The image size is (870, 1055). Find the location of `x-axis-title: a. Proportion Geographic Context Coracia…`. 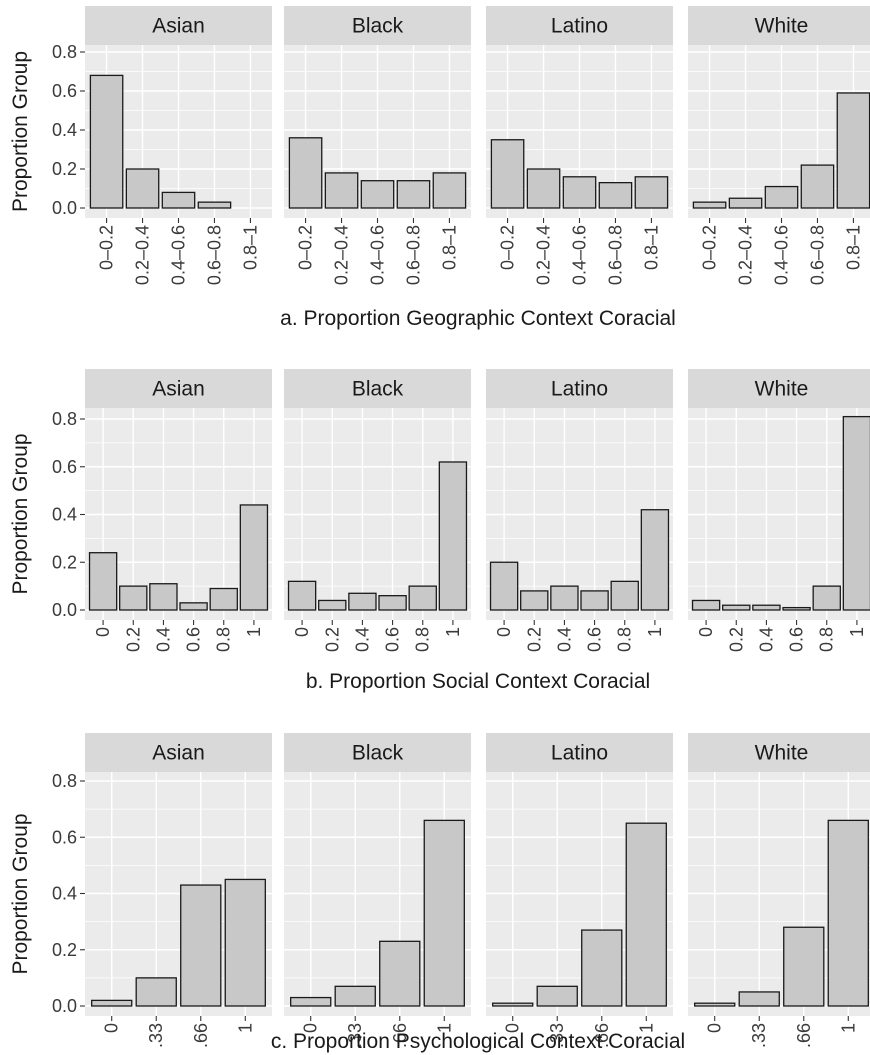

x-axis-title: a. Proportion Geographic Context Coracia… is located at coordinates (478, 318).